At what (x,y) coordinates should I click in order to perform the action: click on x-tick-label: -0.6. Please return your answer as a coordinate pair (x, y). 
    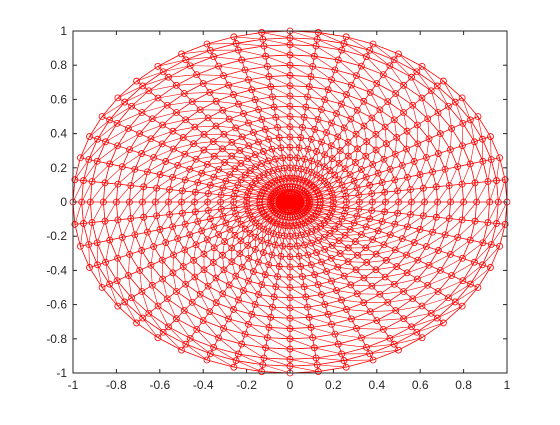
    Looking at the image, I should click on (159, 385).